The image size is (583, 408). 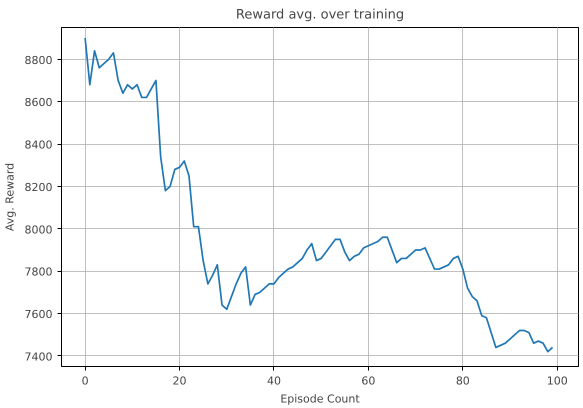 I want to click on y-axis-title: Avg. Reward, so click(x=10, y=197).